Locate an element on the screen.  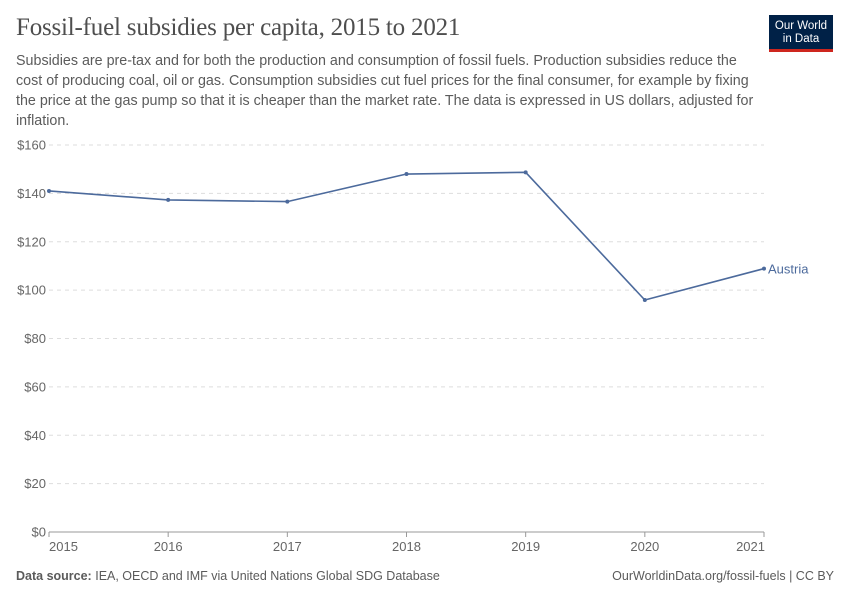
x-tick-label: 2020 is located at coordinates (644, 546).